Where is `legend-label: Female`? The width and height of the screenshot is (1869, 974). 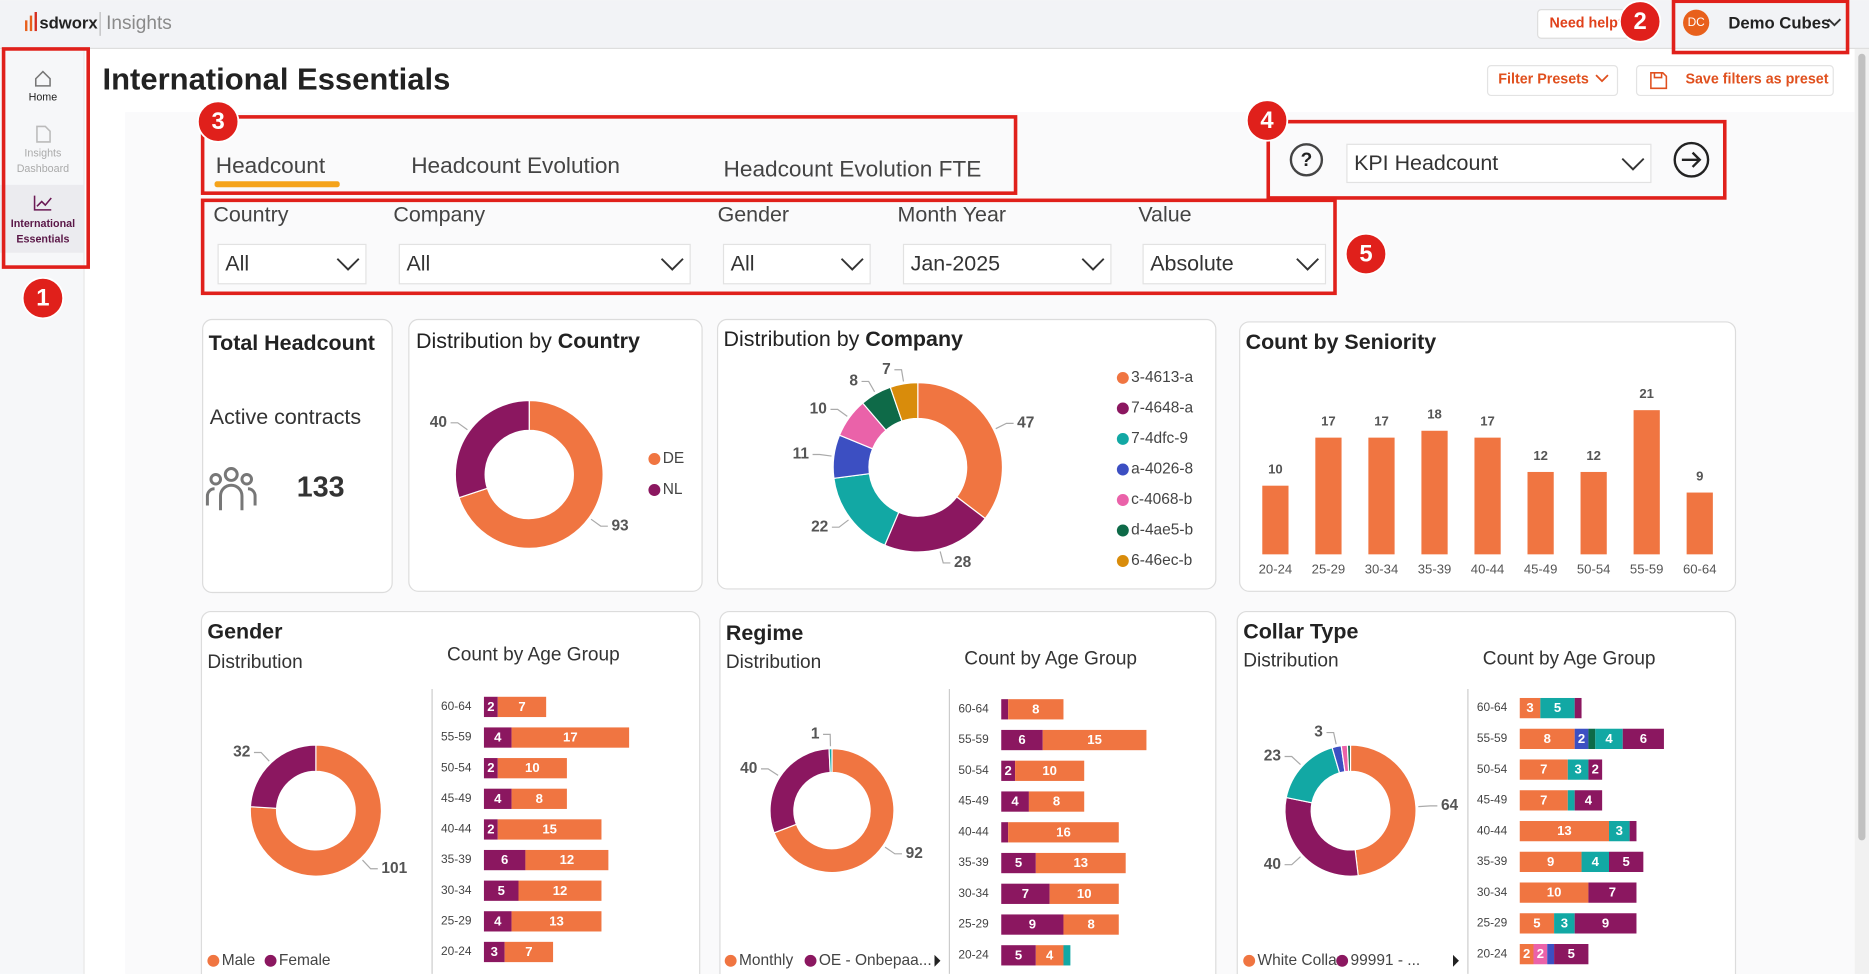 legend-label: Female is located at coordinates (305, 960).